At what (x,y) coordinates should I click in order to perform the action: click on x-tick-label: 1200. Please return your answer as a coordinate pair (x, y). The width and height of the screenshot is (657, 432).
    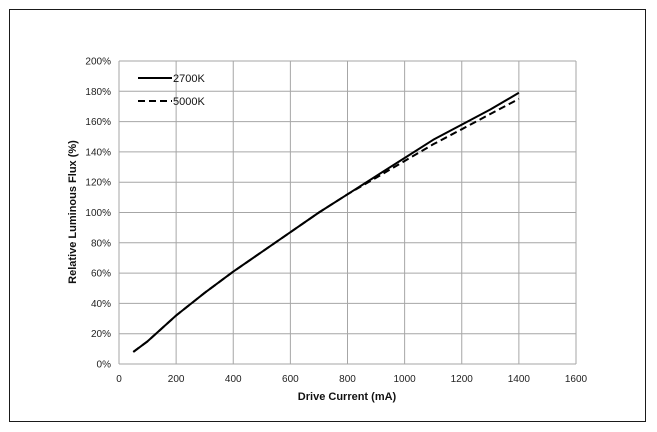
    Looking at the image, I should click on (462, 379).